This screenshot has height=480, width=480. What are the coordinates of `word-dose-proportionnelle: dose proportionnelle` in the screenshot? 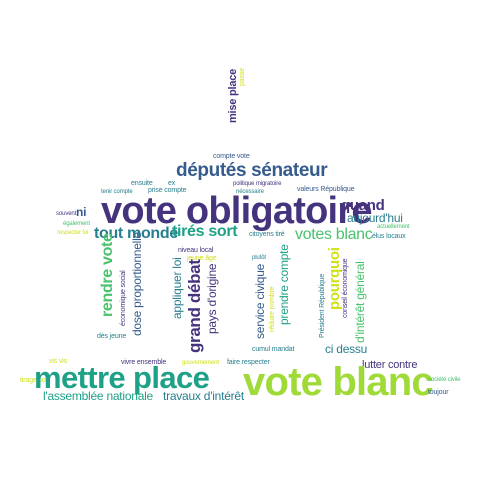 It's located at (137, 284).